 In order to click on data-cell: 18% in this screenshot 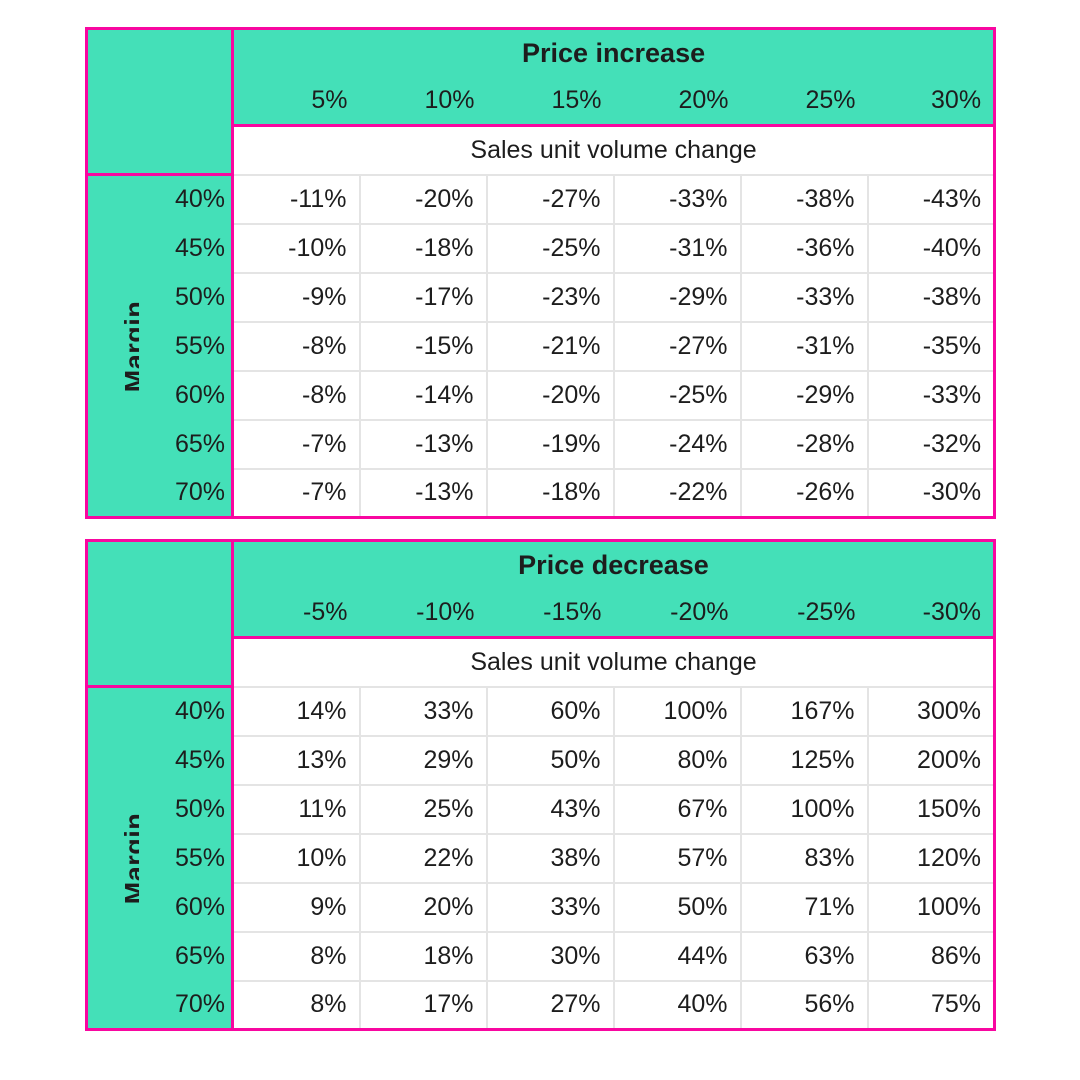, I will do `click(423, 956)`.